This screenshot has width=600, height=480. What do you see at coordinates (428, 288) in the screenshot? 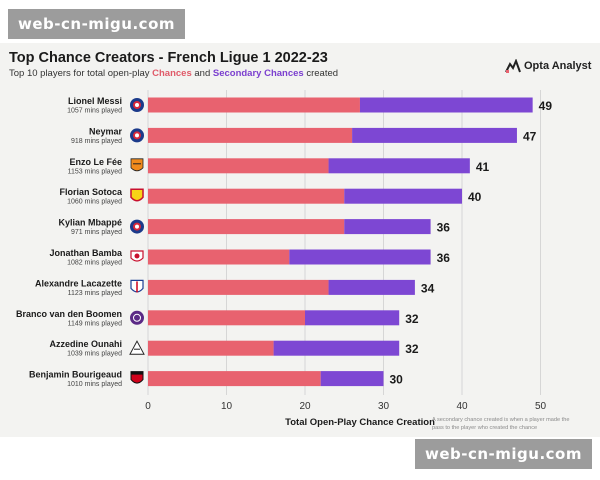
I see `total-label-6: 34` at bounding box center [428, 288].